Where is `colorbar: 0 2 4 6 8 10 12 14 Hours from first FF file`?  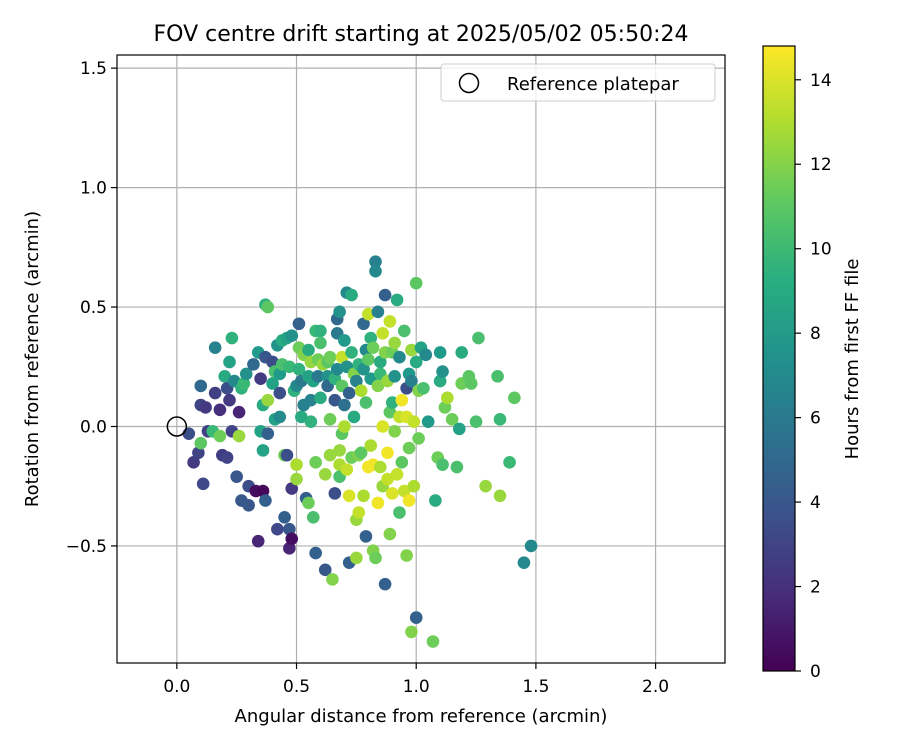 colorbar: 0 2 4 6 8 10 12 14 Hours from first FF file is located at coordinates (812, 363).